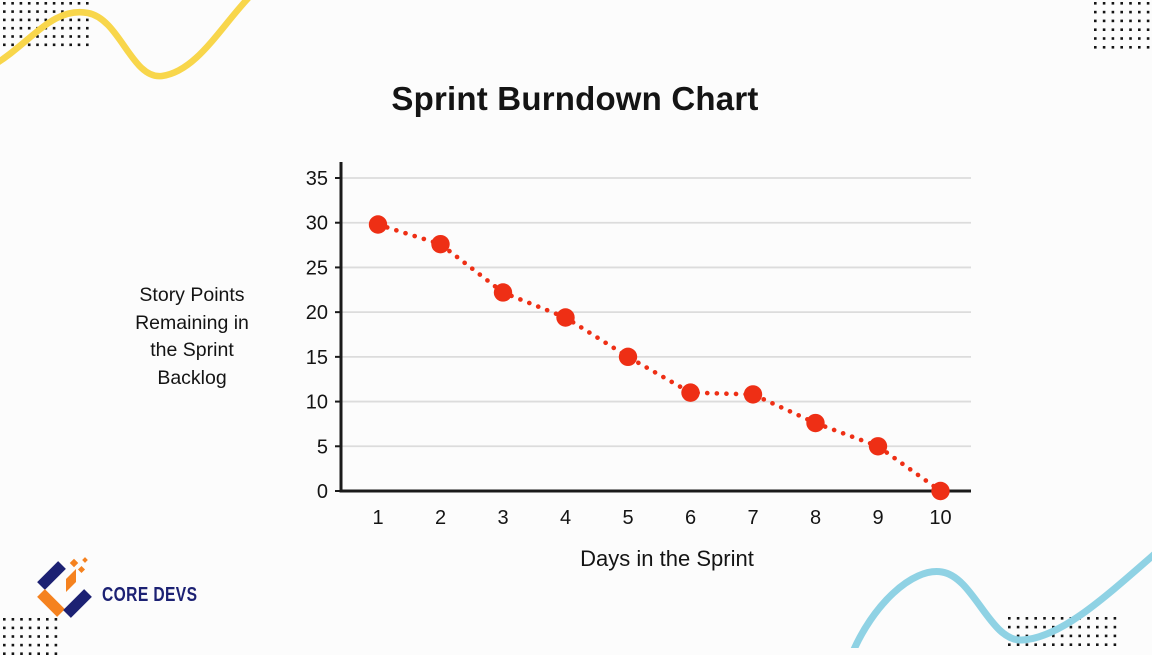 Image resolution: width=1152 pixels, height=655 pixels. What do you see at coordinates (322, 447) in the screenshot?
I see `y-tick-label: 5` at bounding box center [322, 447].